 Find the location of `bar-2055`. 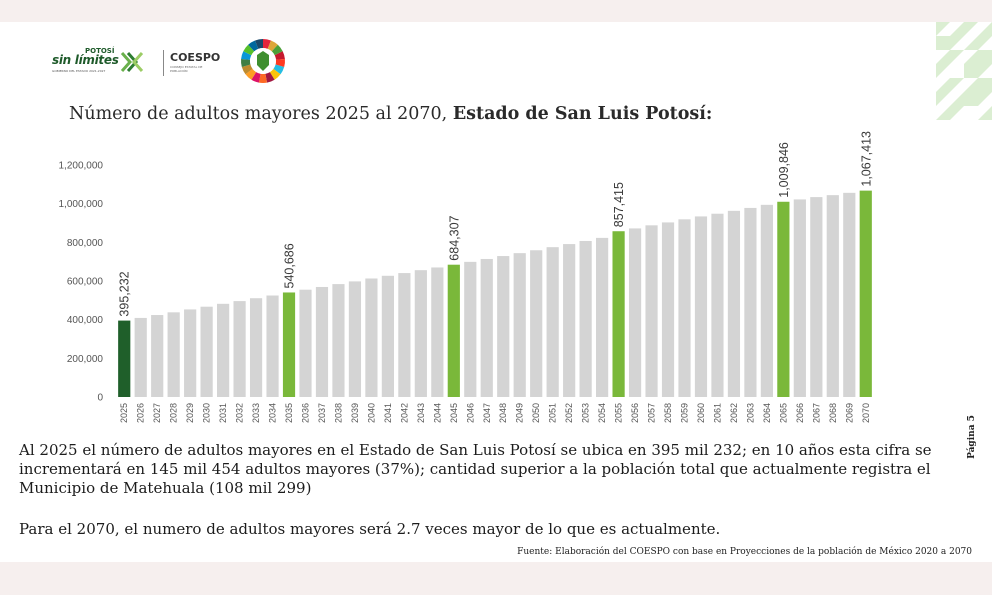

bar-2055 is located at coordinates (618, 314).